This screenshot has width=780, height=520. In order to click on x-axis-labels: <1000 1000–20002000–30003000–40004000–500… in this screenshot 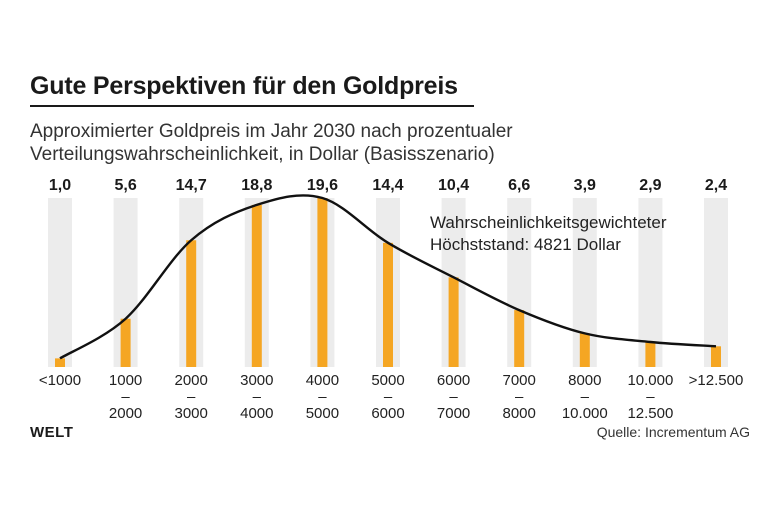, I will do `click(391, 397)`.